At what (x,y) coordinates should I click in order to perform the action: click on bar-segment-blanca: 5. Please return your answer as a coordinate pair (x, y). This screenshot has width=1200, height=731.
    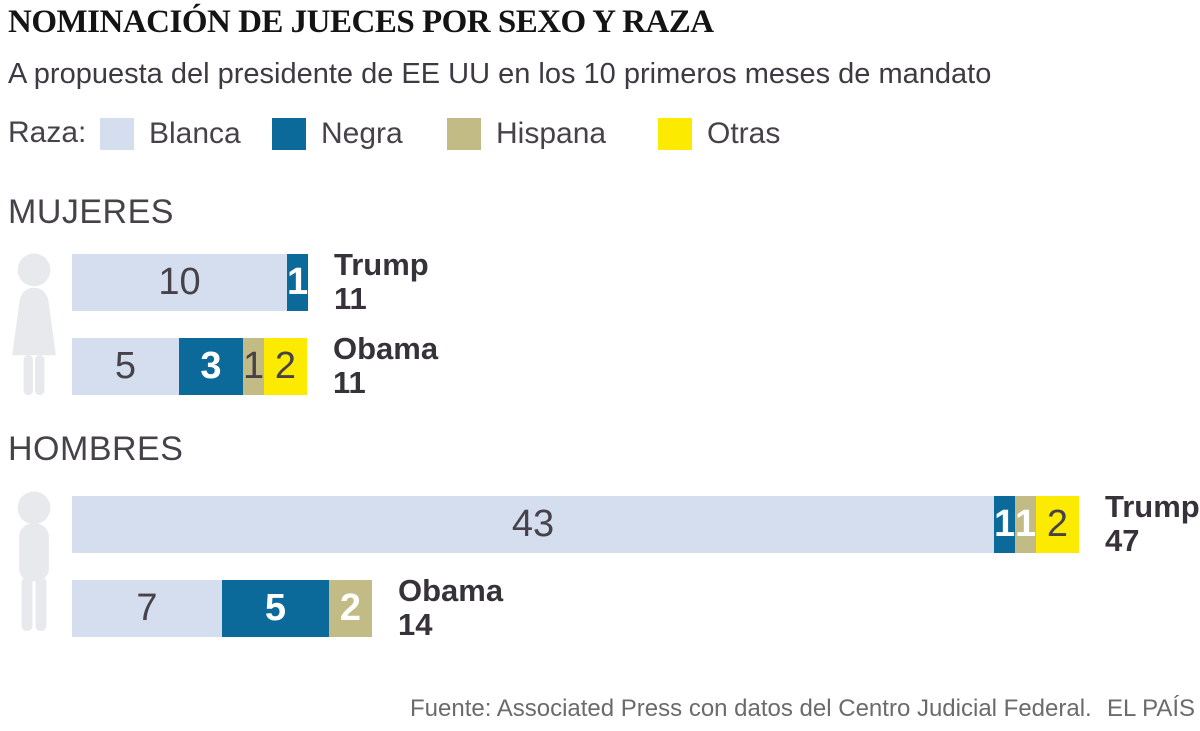
    Looking at the image, I should click on (125, 366).